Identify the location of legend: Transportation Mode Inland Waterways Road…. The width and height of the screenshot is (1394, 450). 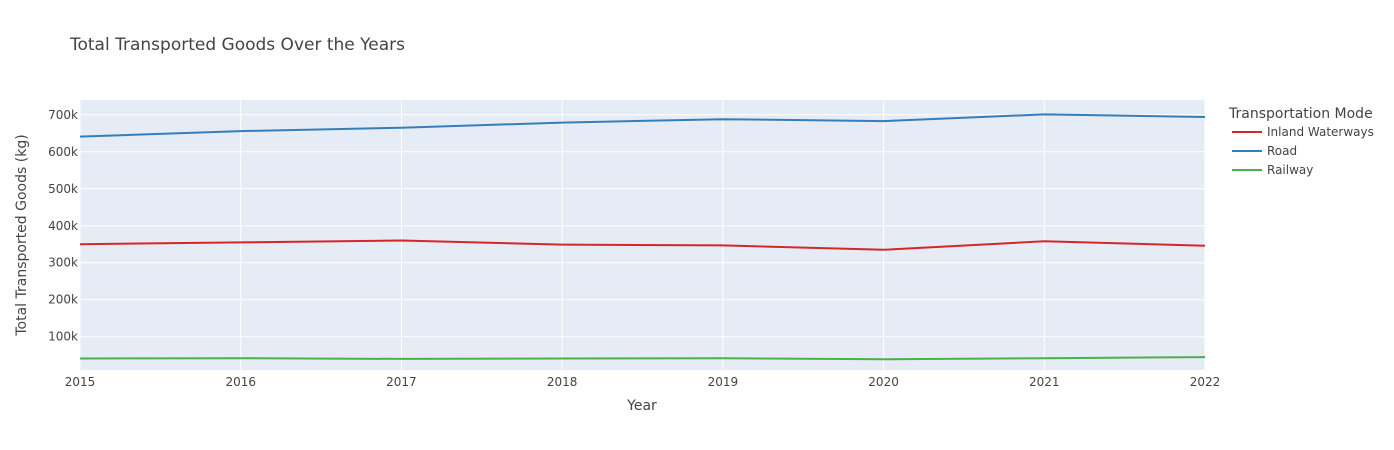
(1301, 141).